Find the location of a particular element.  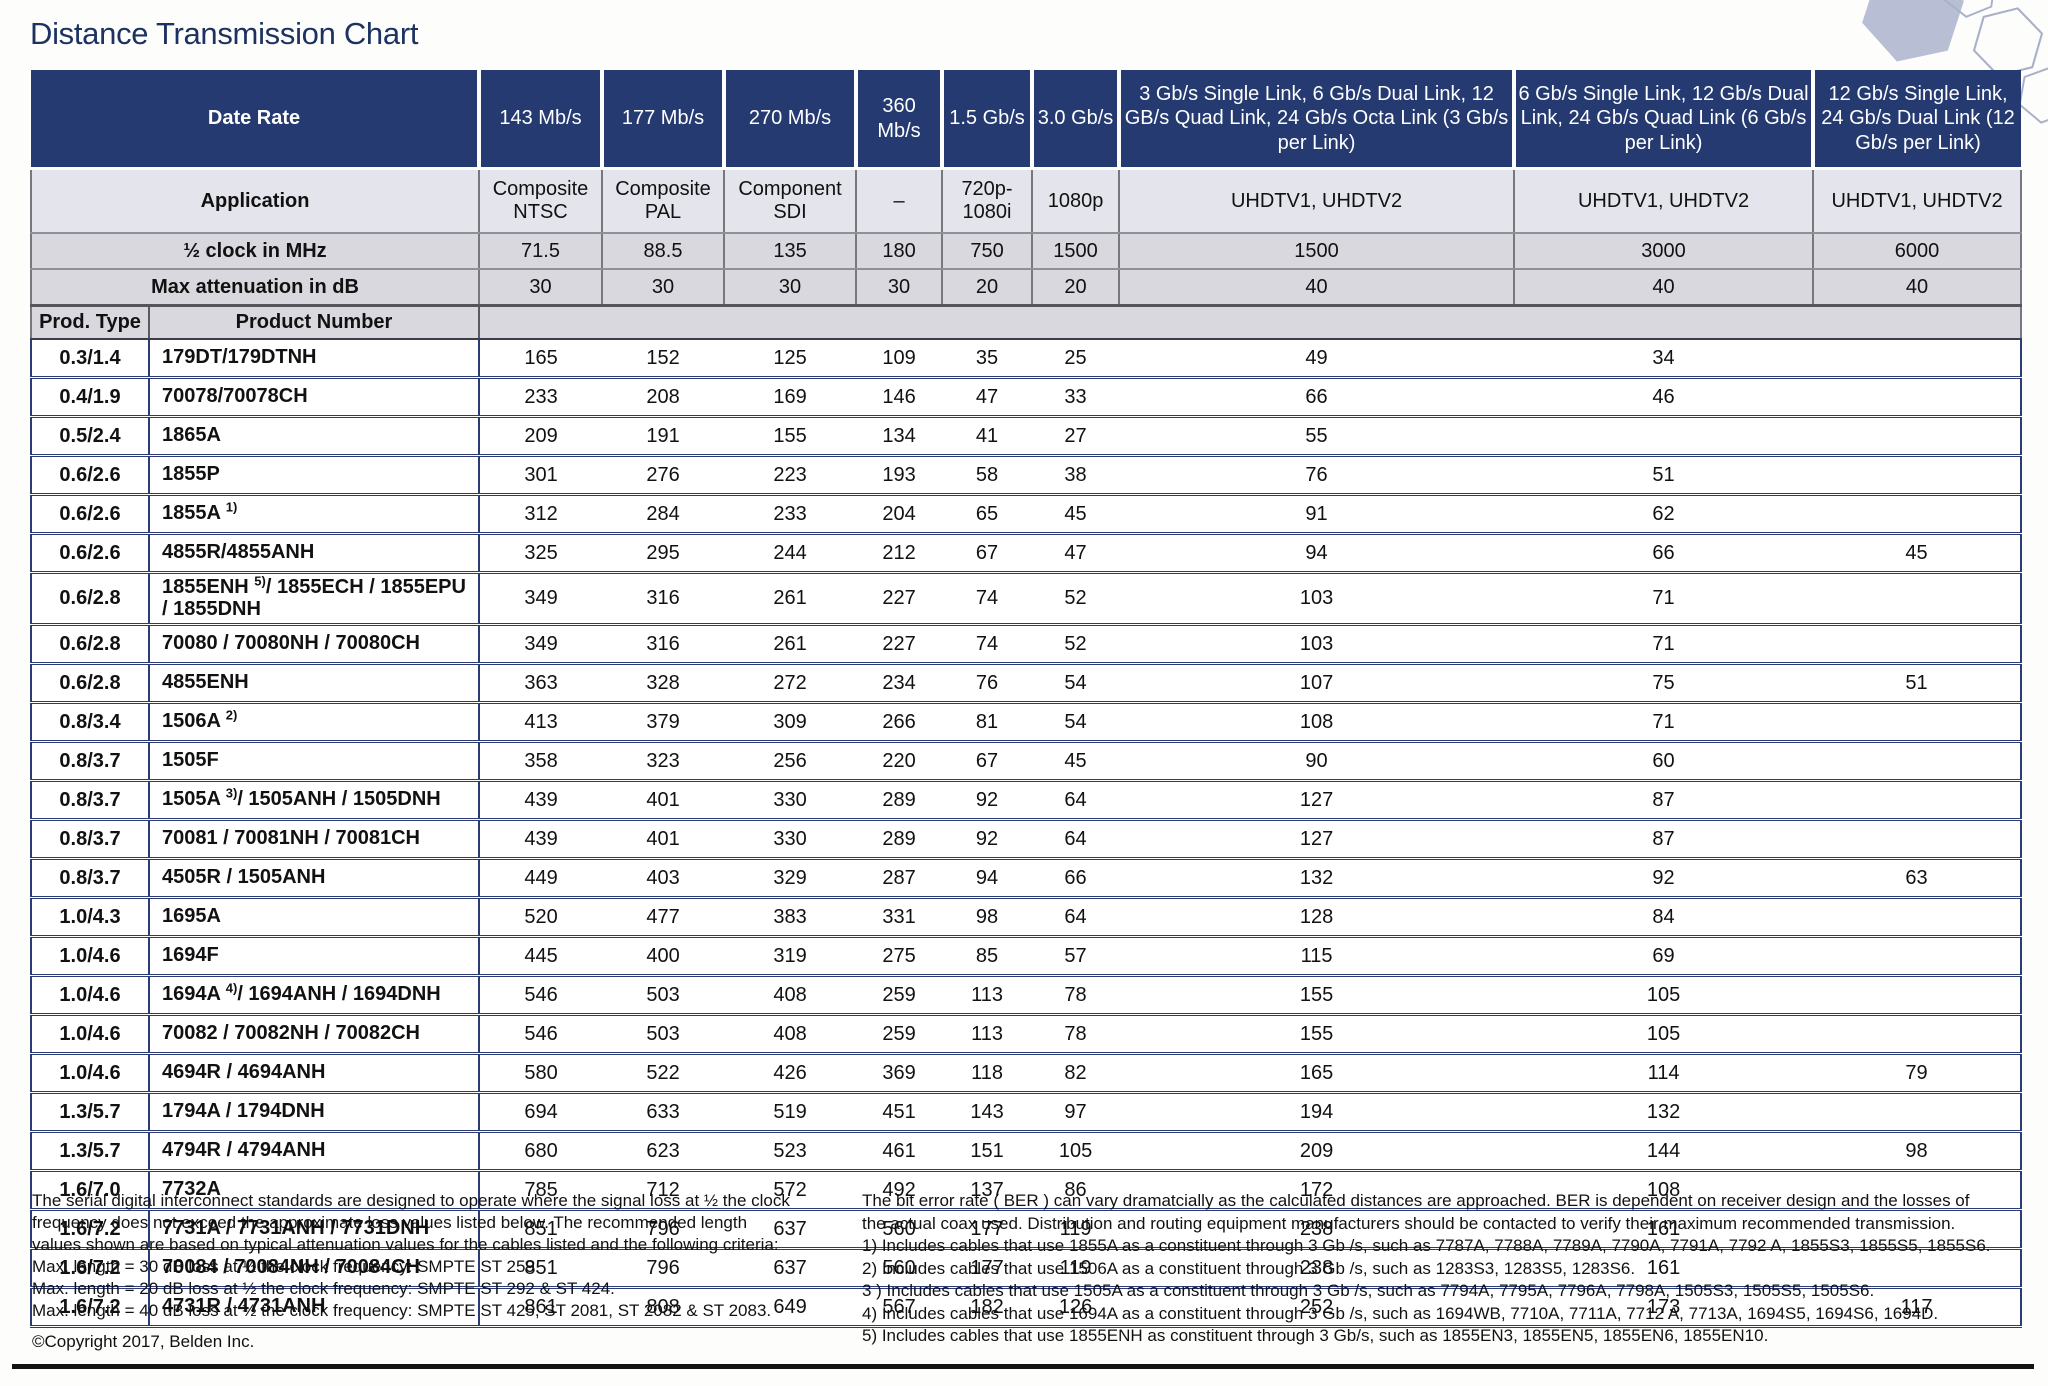

value-cell: 259 is located at coordinates (899, 1035).